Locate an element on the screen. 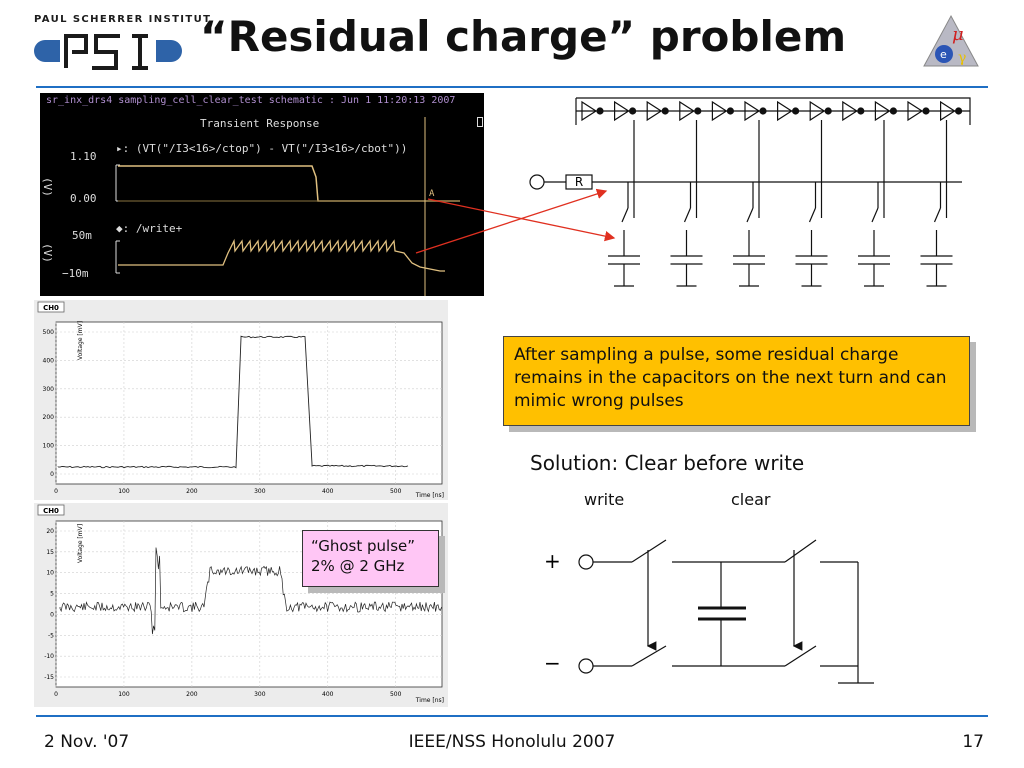 Image resolution: width=1024 pixels, height=768 pixels. slide-title: “Residual charge” problem is located at coordinates (523, 36).